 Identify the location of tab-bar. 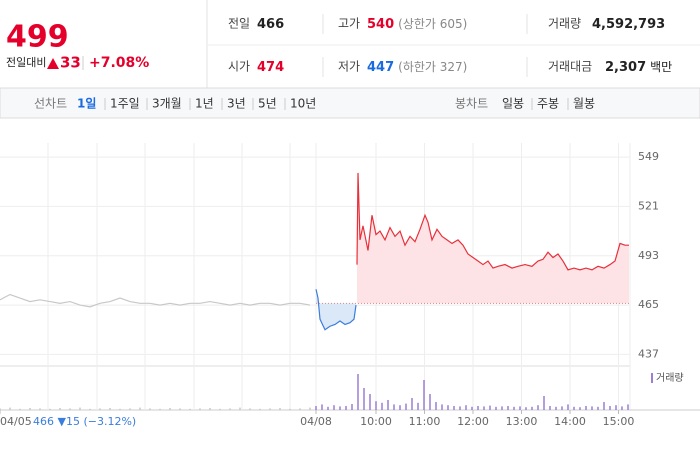
(350, 103).